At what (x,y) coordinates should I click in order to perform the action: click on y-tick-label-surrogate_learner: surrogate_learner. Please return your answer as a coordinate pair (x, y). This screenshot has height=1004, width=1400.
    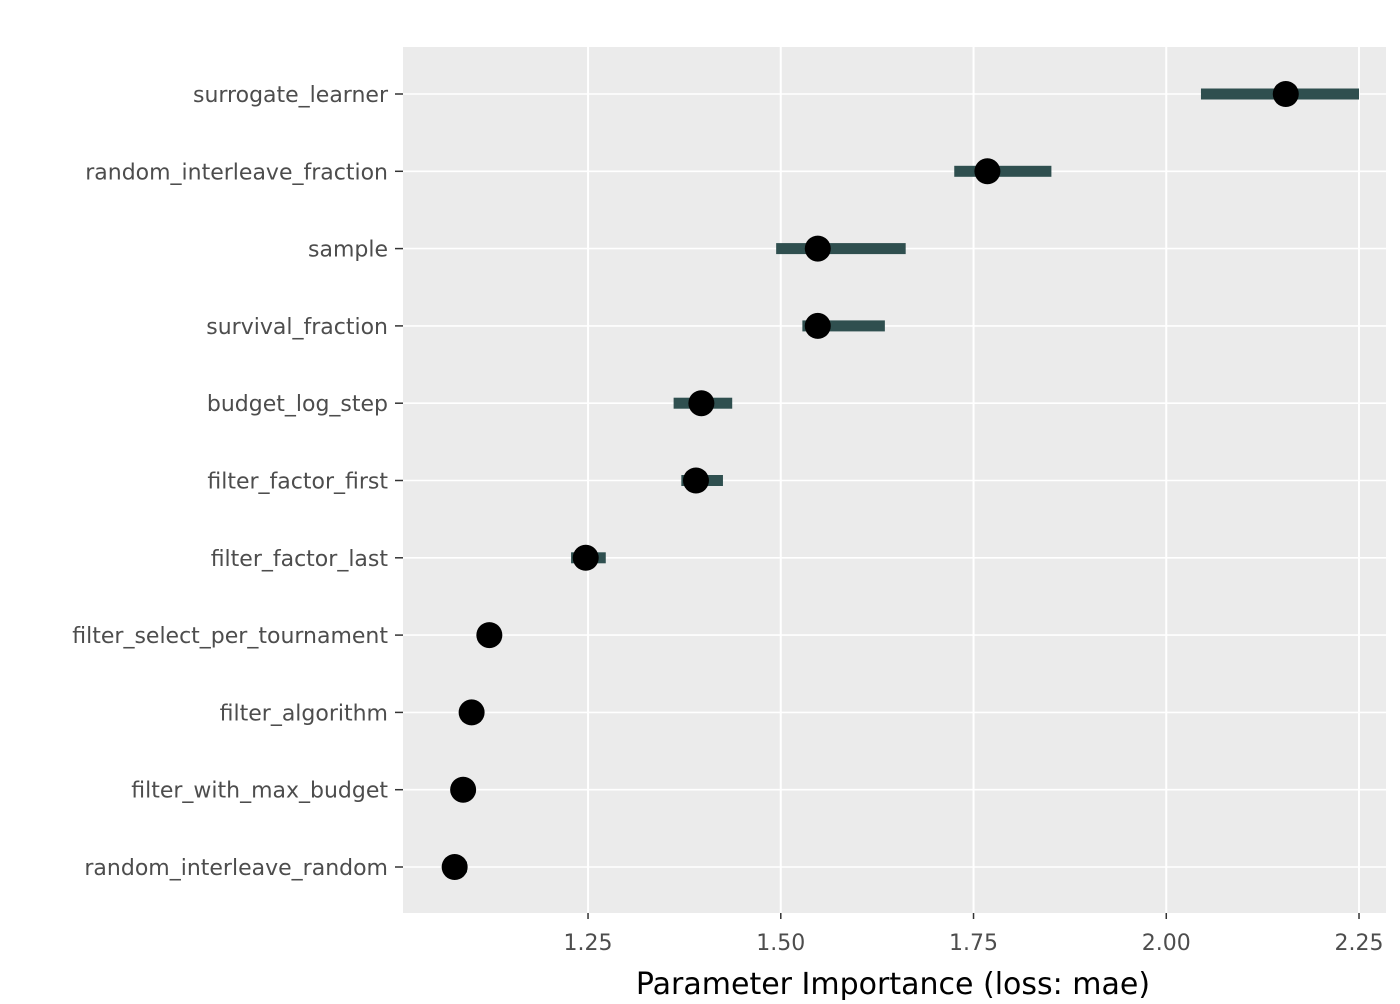
    Looking at the image, I should click on (291, 95).